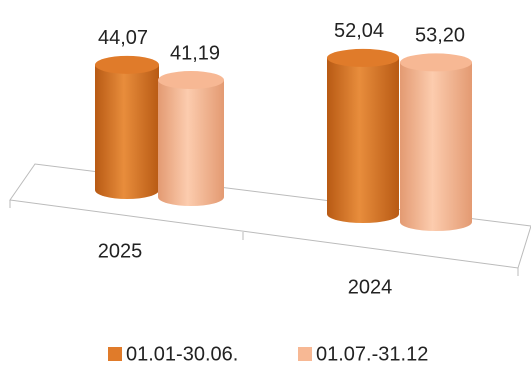 This screenshot has height=369, width=531. I want to click on value-label: 44,07, so click(123, 38).